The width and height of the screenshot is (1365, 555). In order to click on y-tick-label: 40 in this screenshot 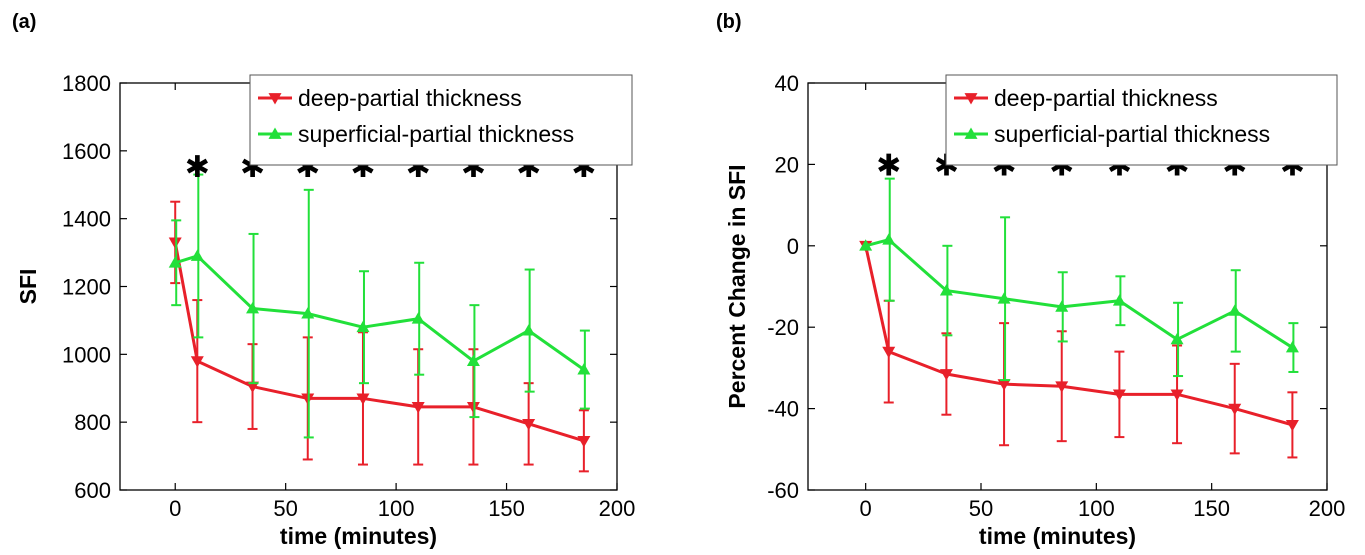, I will do `click(787, 83)`.